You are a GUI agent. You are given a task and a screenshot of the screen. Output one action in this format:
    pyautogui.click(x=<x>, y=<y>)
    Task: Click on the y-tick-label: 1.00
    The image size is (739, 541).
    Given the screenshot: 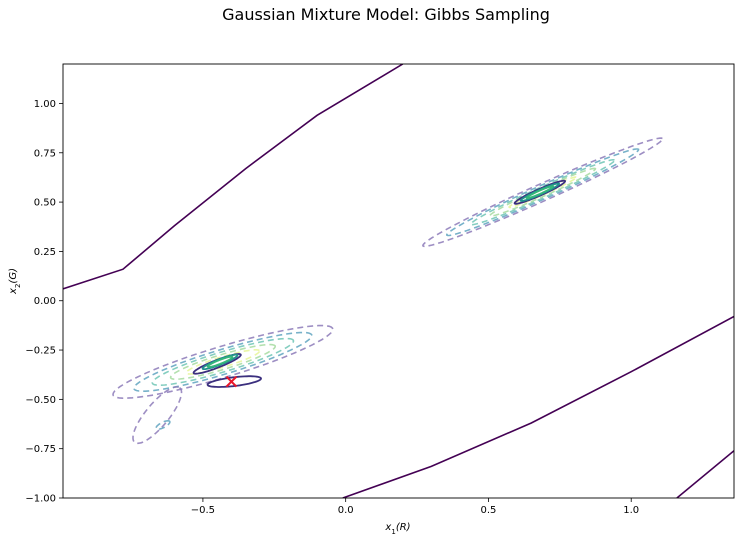 What is the action you would take?
    pyautogui.click(x=45, y=104)
    